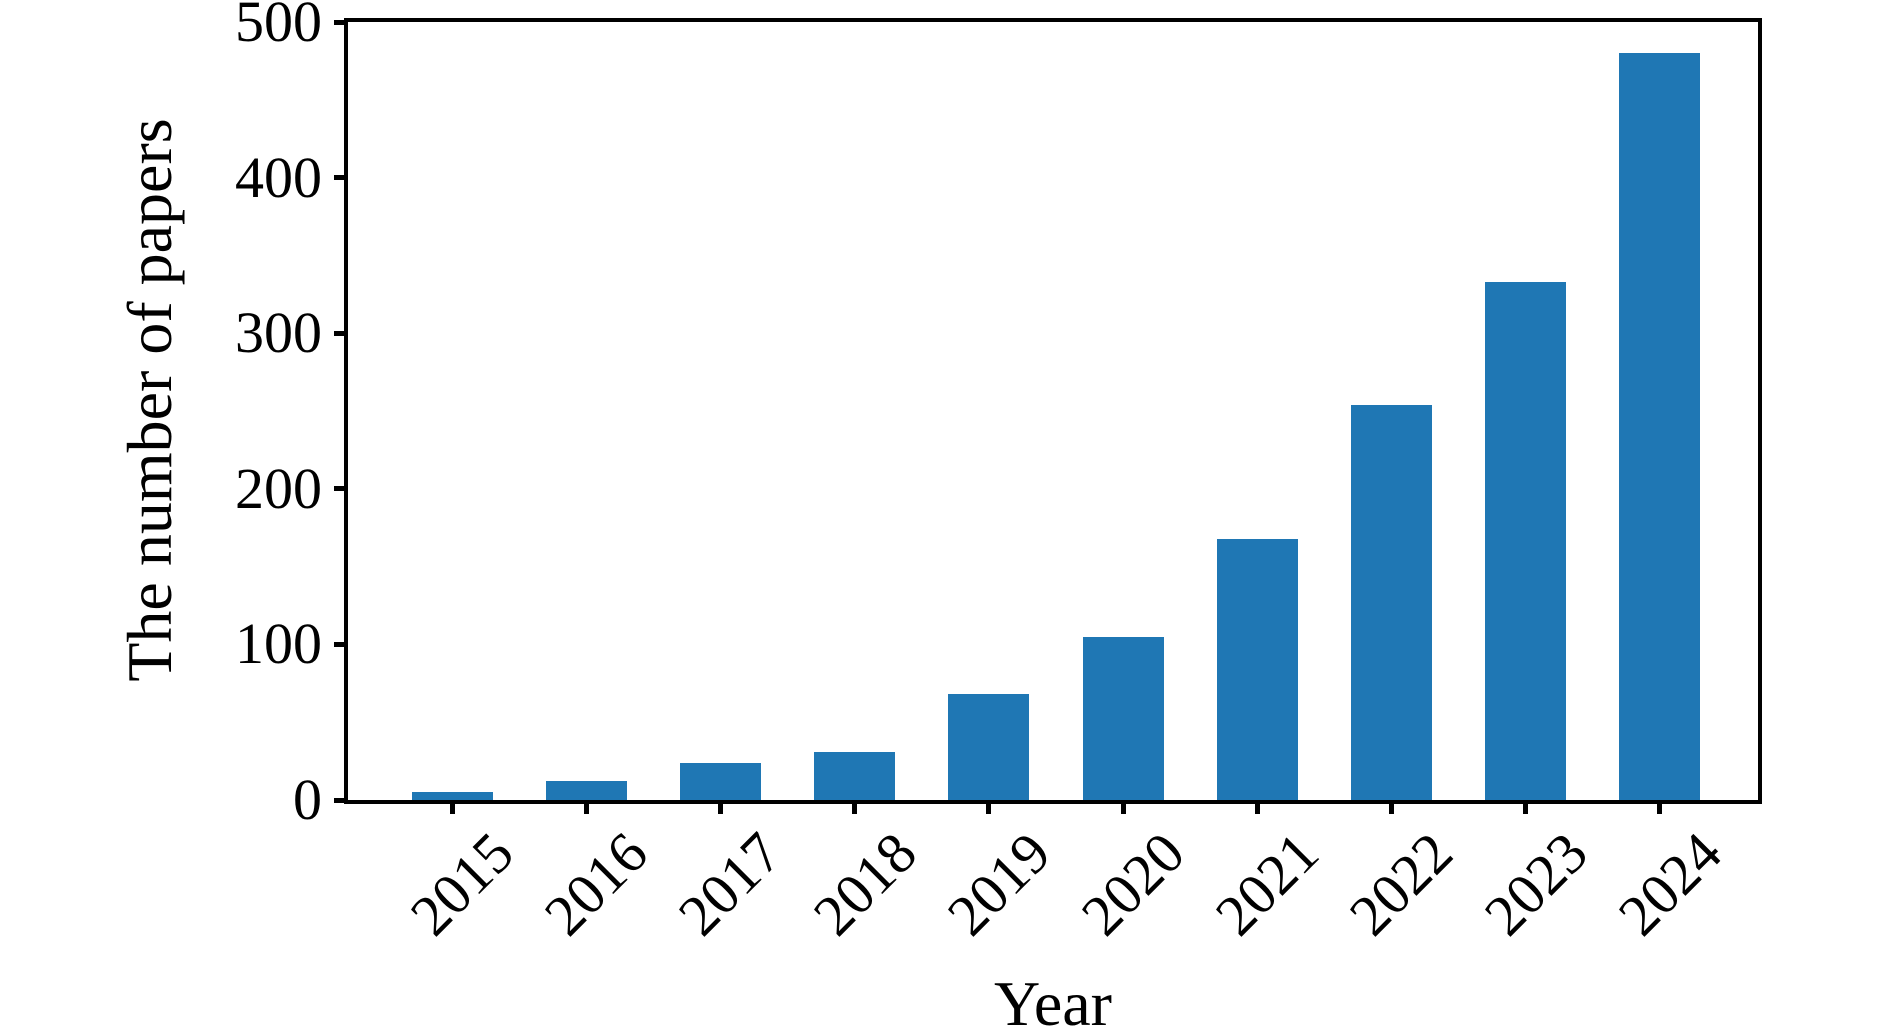  Describe the element at coordinates (1053, 1000) in the screenshot. I see `x-axis-title: Year` at that location.